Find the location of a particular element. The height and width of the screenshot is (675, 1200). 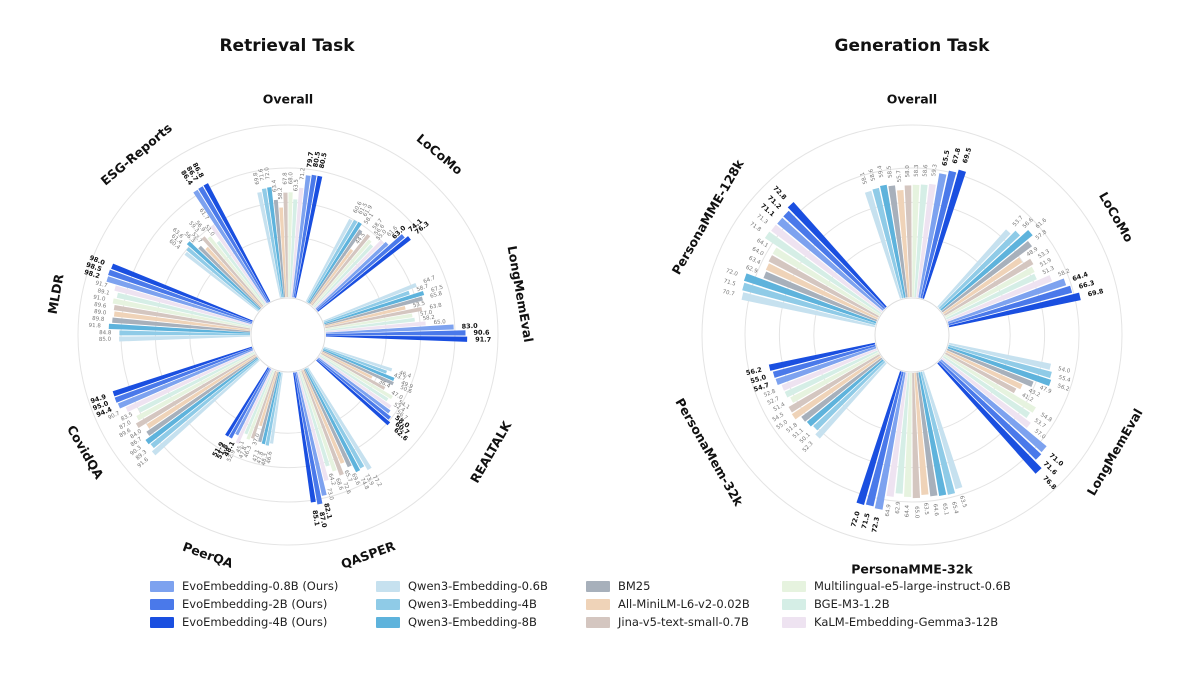

value-label: 37.0 is located at coordinates (256, 439).